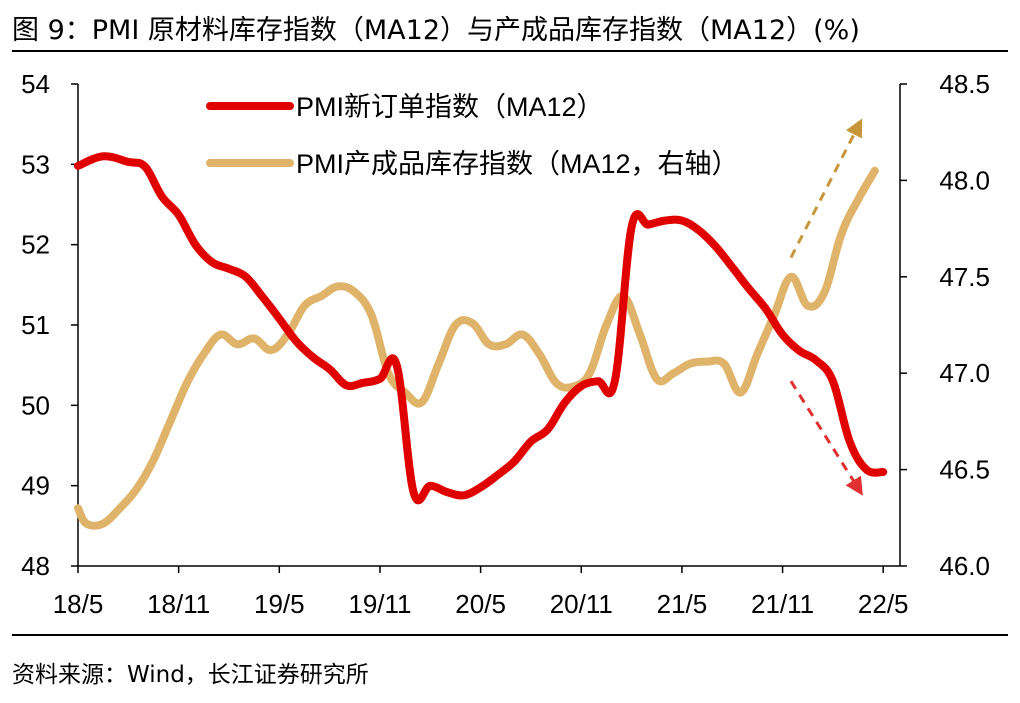 The image size is (1020, 703). What do you see at coordinates (379, 604) in the screenshot?
I see `x-tick-label: 19/11` at bounding box center [379, 604].